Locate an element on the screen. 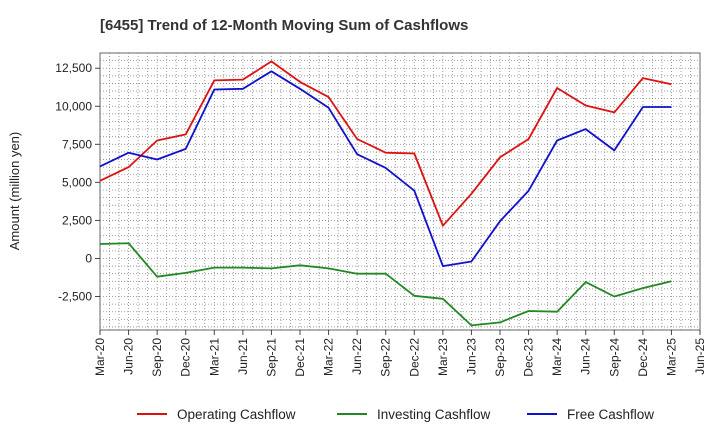 Image resolution: width=720 pixels, height=440 pixels. x-tick-label: Sep-22 is located at coordinates (386, 357).